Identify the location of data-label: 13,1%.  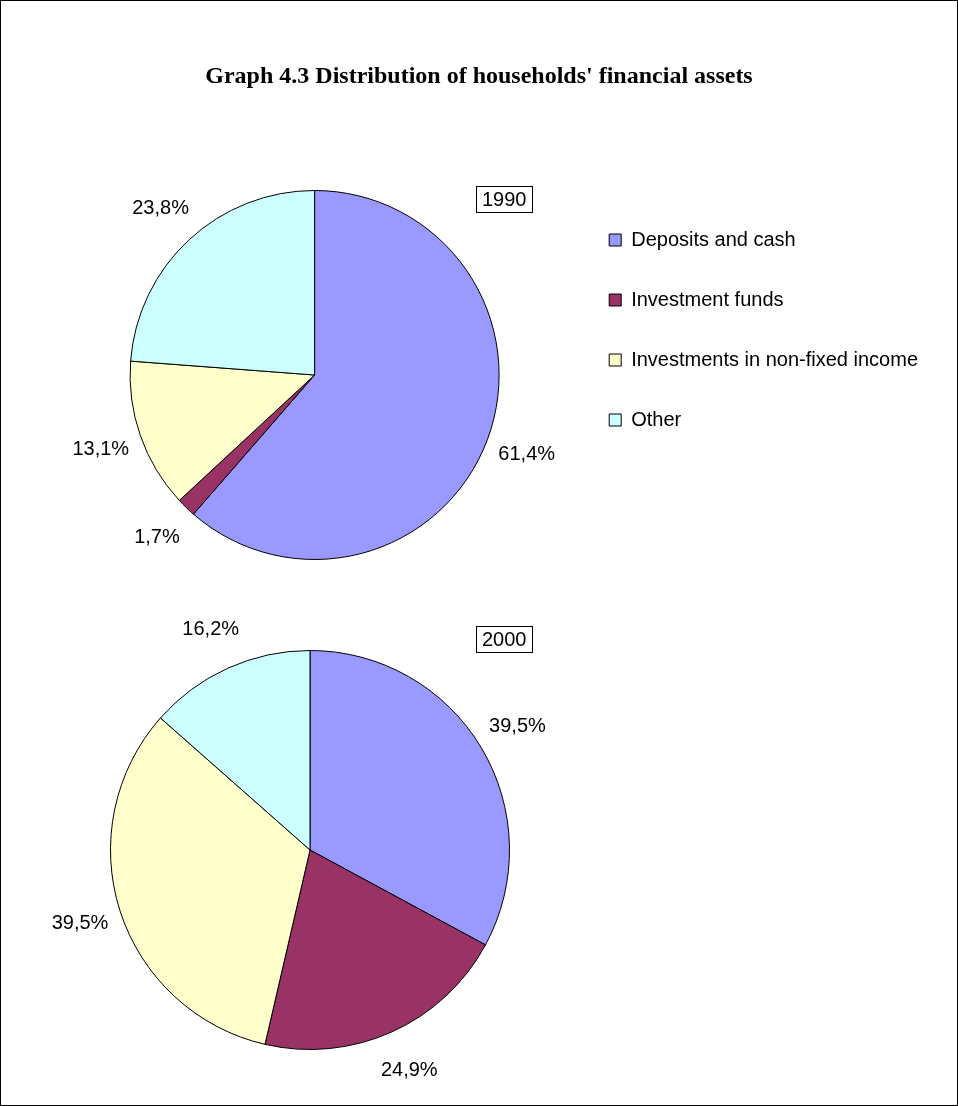
(101, 448).